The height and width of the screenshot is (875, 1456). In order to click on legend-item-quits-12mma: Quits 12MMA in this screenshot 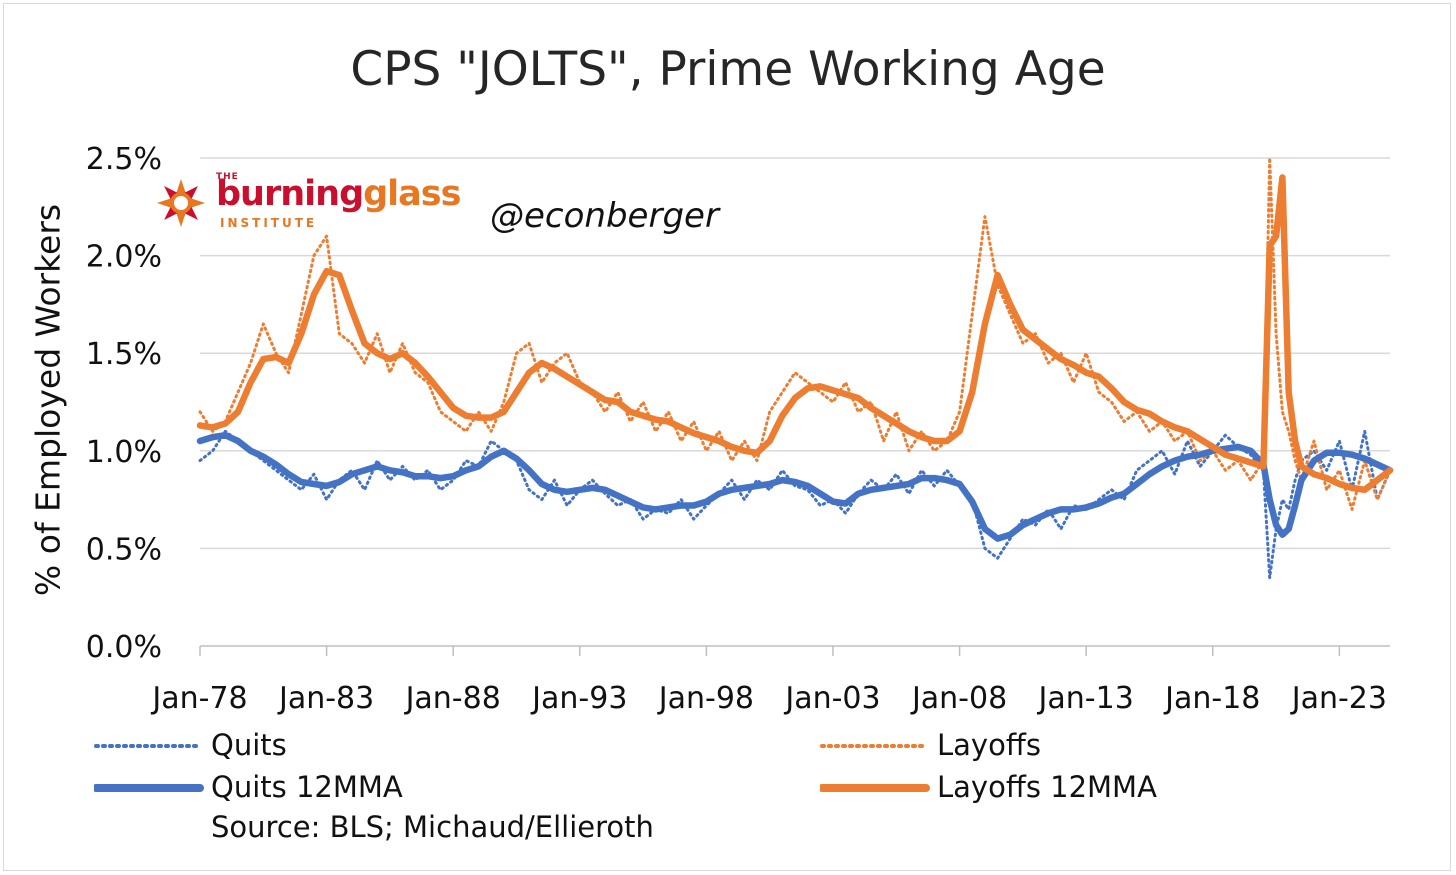, I will do `click(294, 788)`.